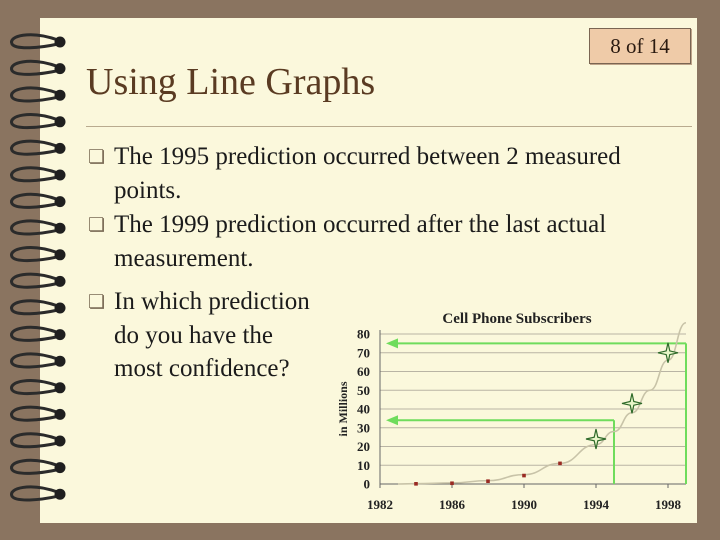 The height and width of the screenshot is (540, 720). I want to click on x-tick-label: 1986, so click(452, 504).